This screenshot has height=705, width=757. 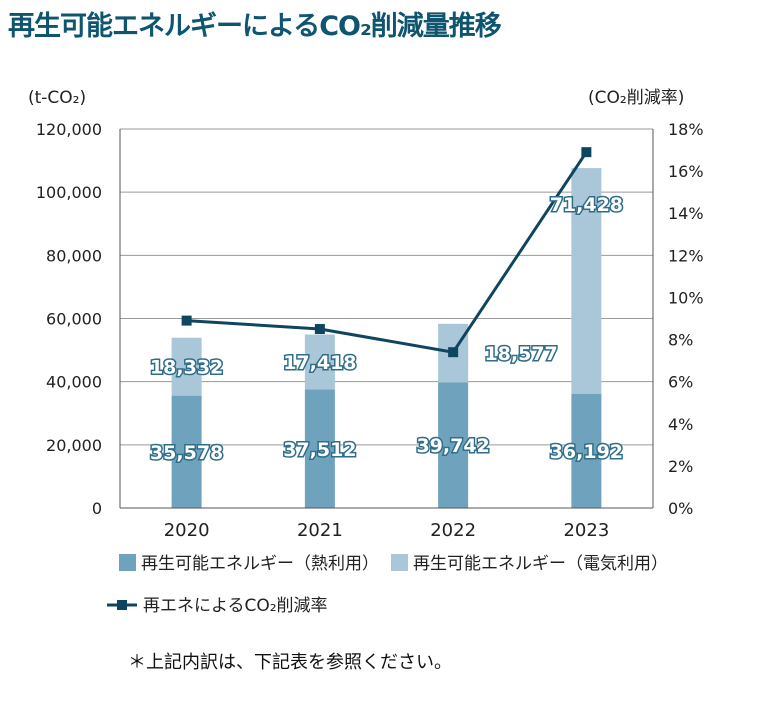 I want to click on legend-line-marker, so click(x=122, y=605).